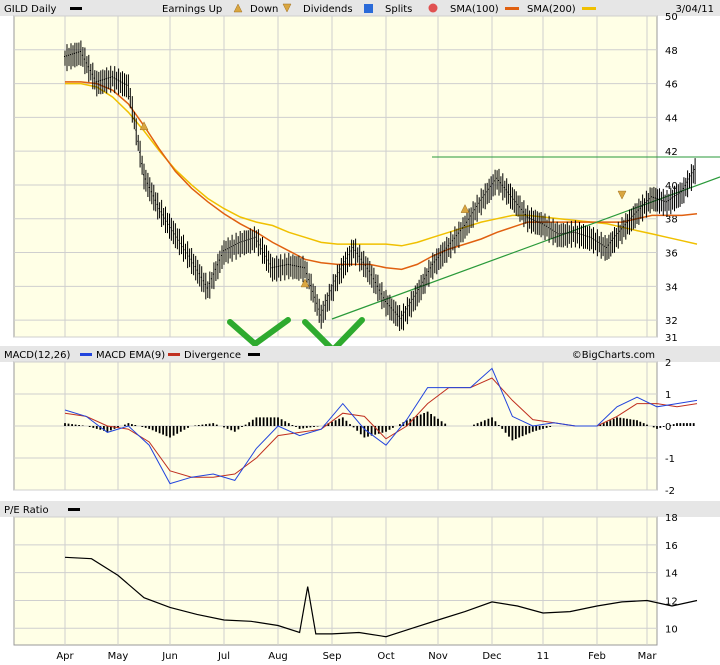 Image resolution: width=720 pixels, height=665 pixels. What do you see at coordinates (670, 491) in the screenshot?
I see `macd-tick-label: -2` at bounding box center [670, 491].